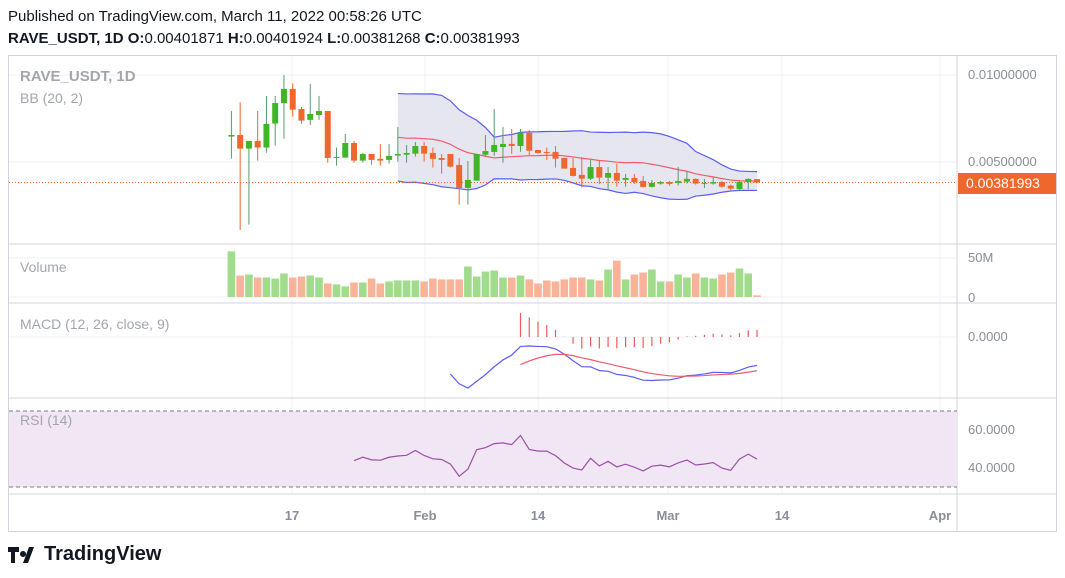  Describe the element at coordinates (46, 420) in the screenshot. I see `rsi-label: RSI (14)` at that location.